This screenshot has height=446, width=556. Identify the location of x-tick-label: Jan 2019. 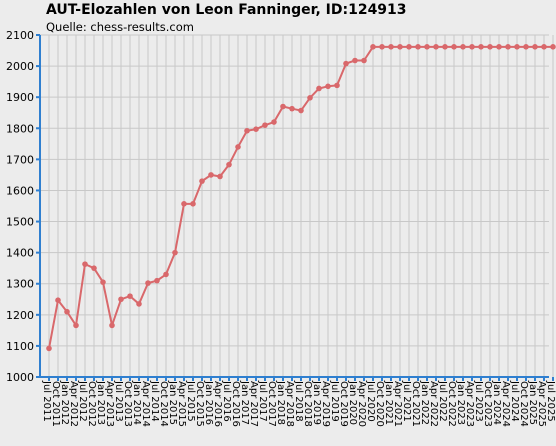
(316, 402).